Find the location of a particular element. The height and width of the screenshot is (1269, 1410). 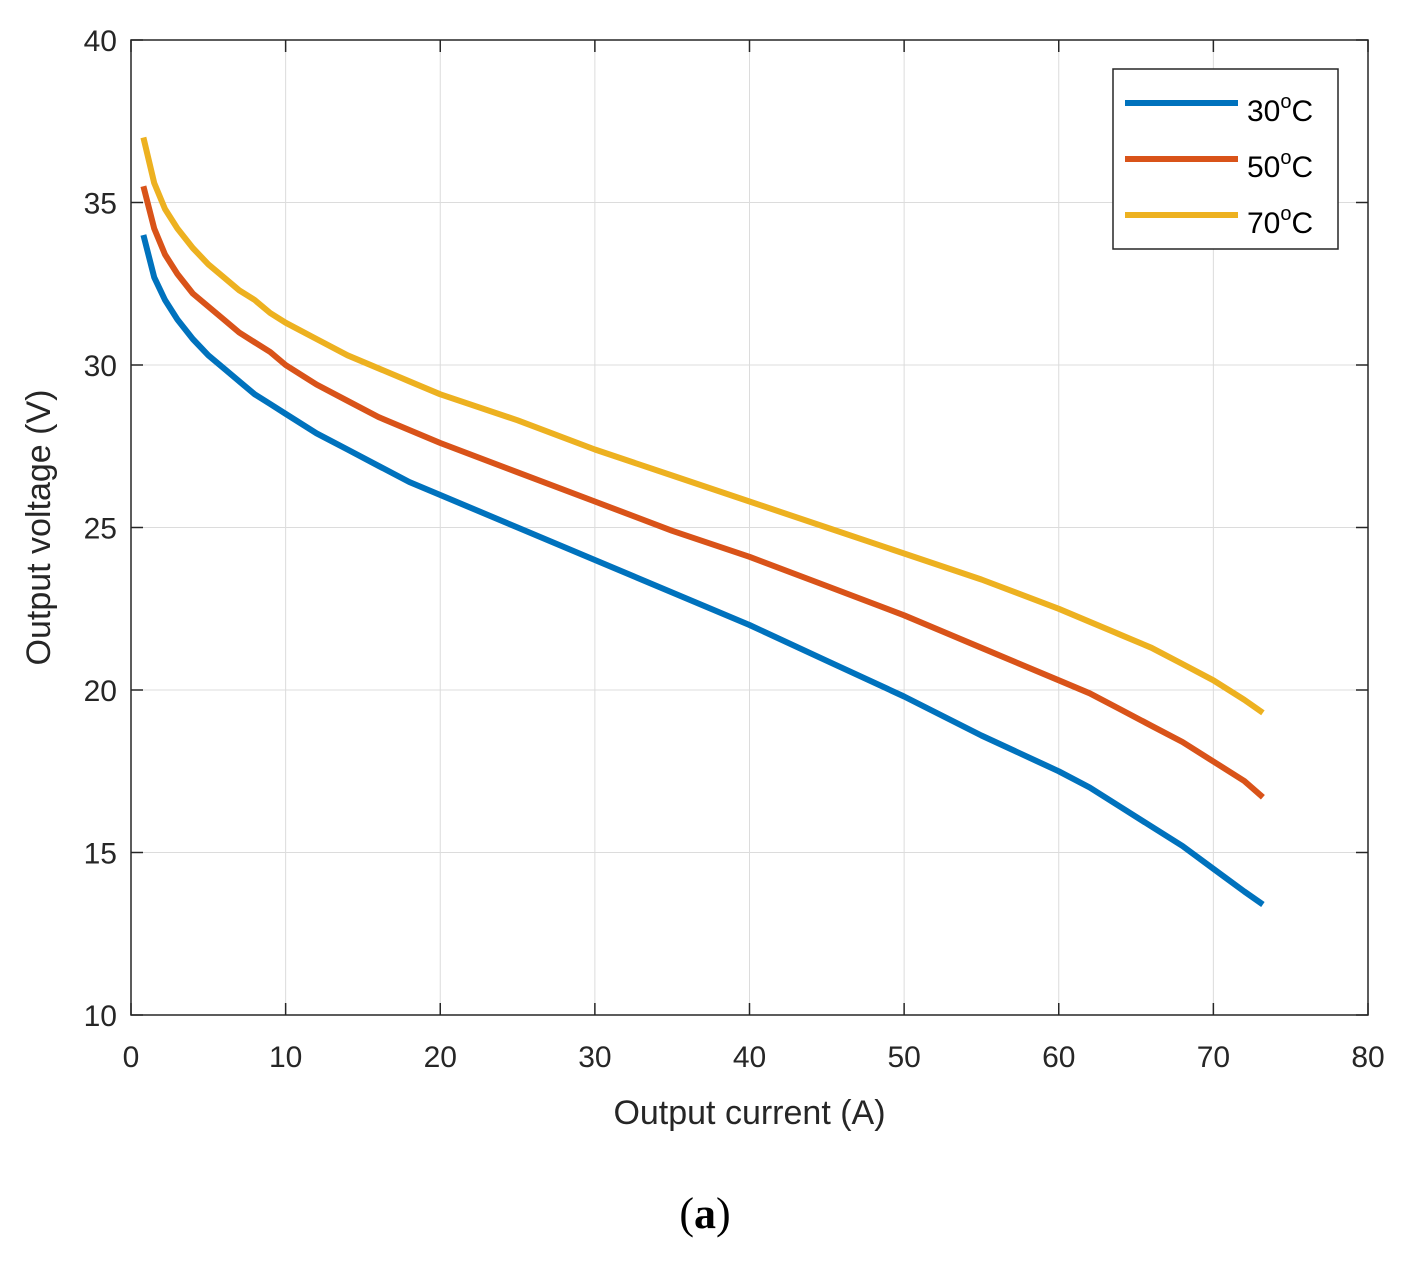

legend-label-70c: 70oC is located at coordinates (1280, 221).